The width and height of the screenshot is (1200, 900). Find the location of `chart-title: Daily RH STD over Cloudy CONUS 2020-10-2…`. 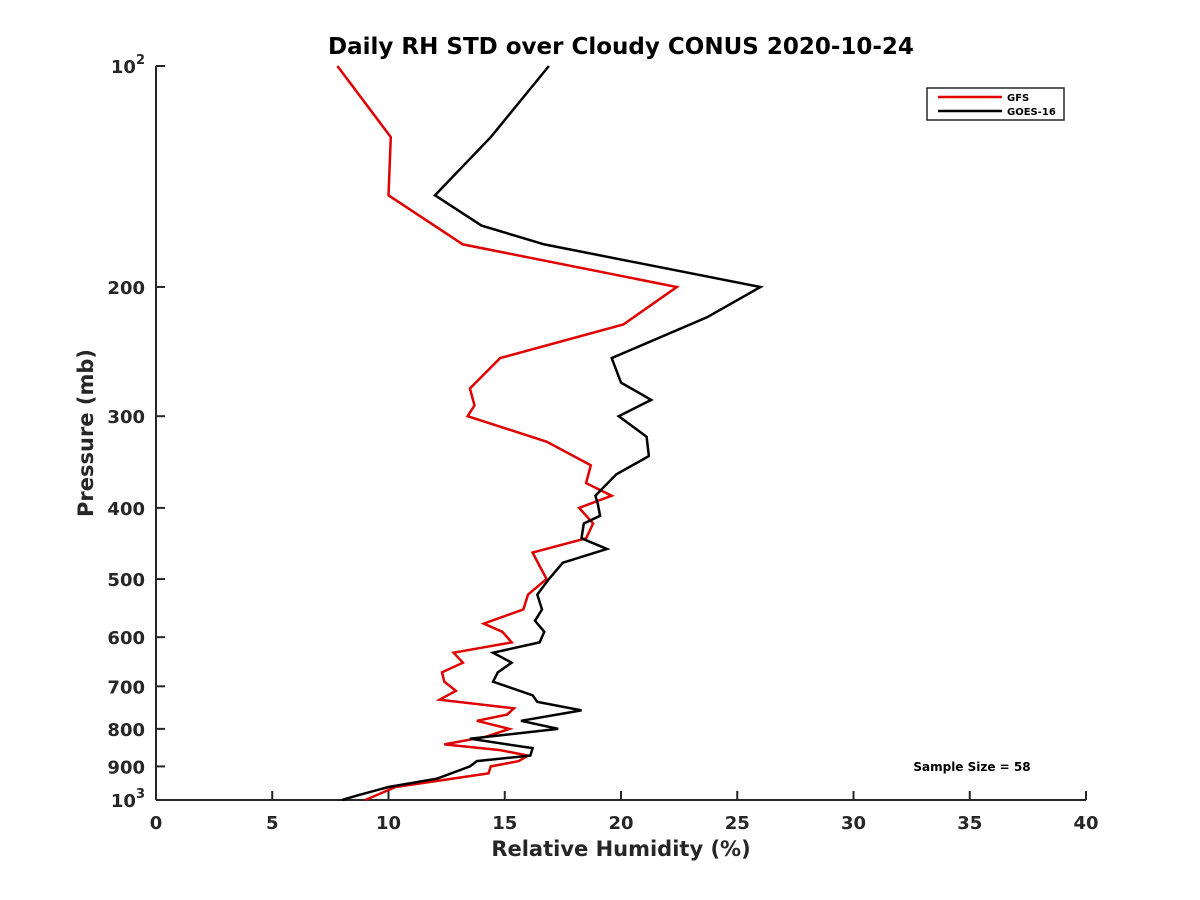

chart-title: Daily RH STD over Cloudy CONUS 2020-10-2… is located at coordinates (621, 47).